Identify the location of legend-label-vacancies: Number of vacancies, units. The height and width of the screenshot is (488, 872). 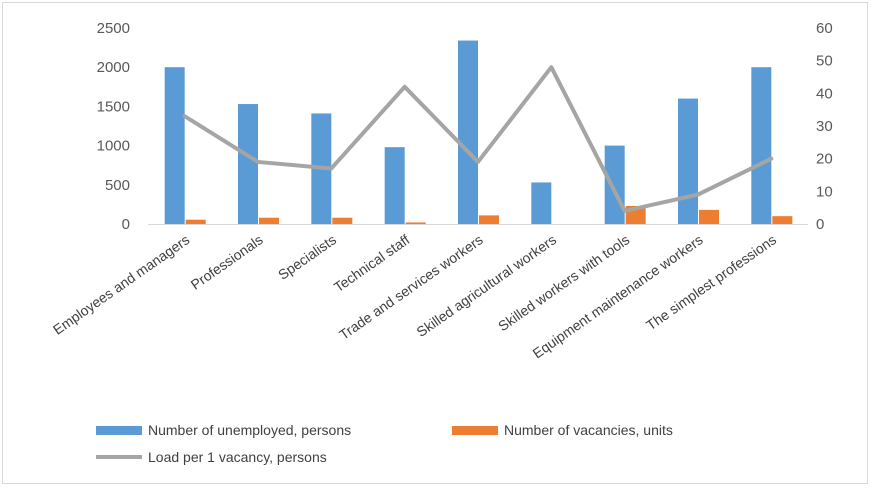
(588, 430).